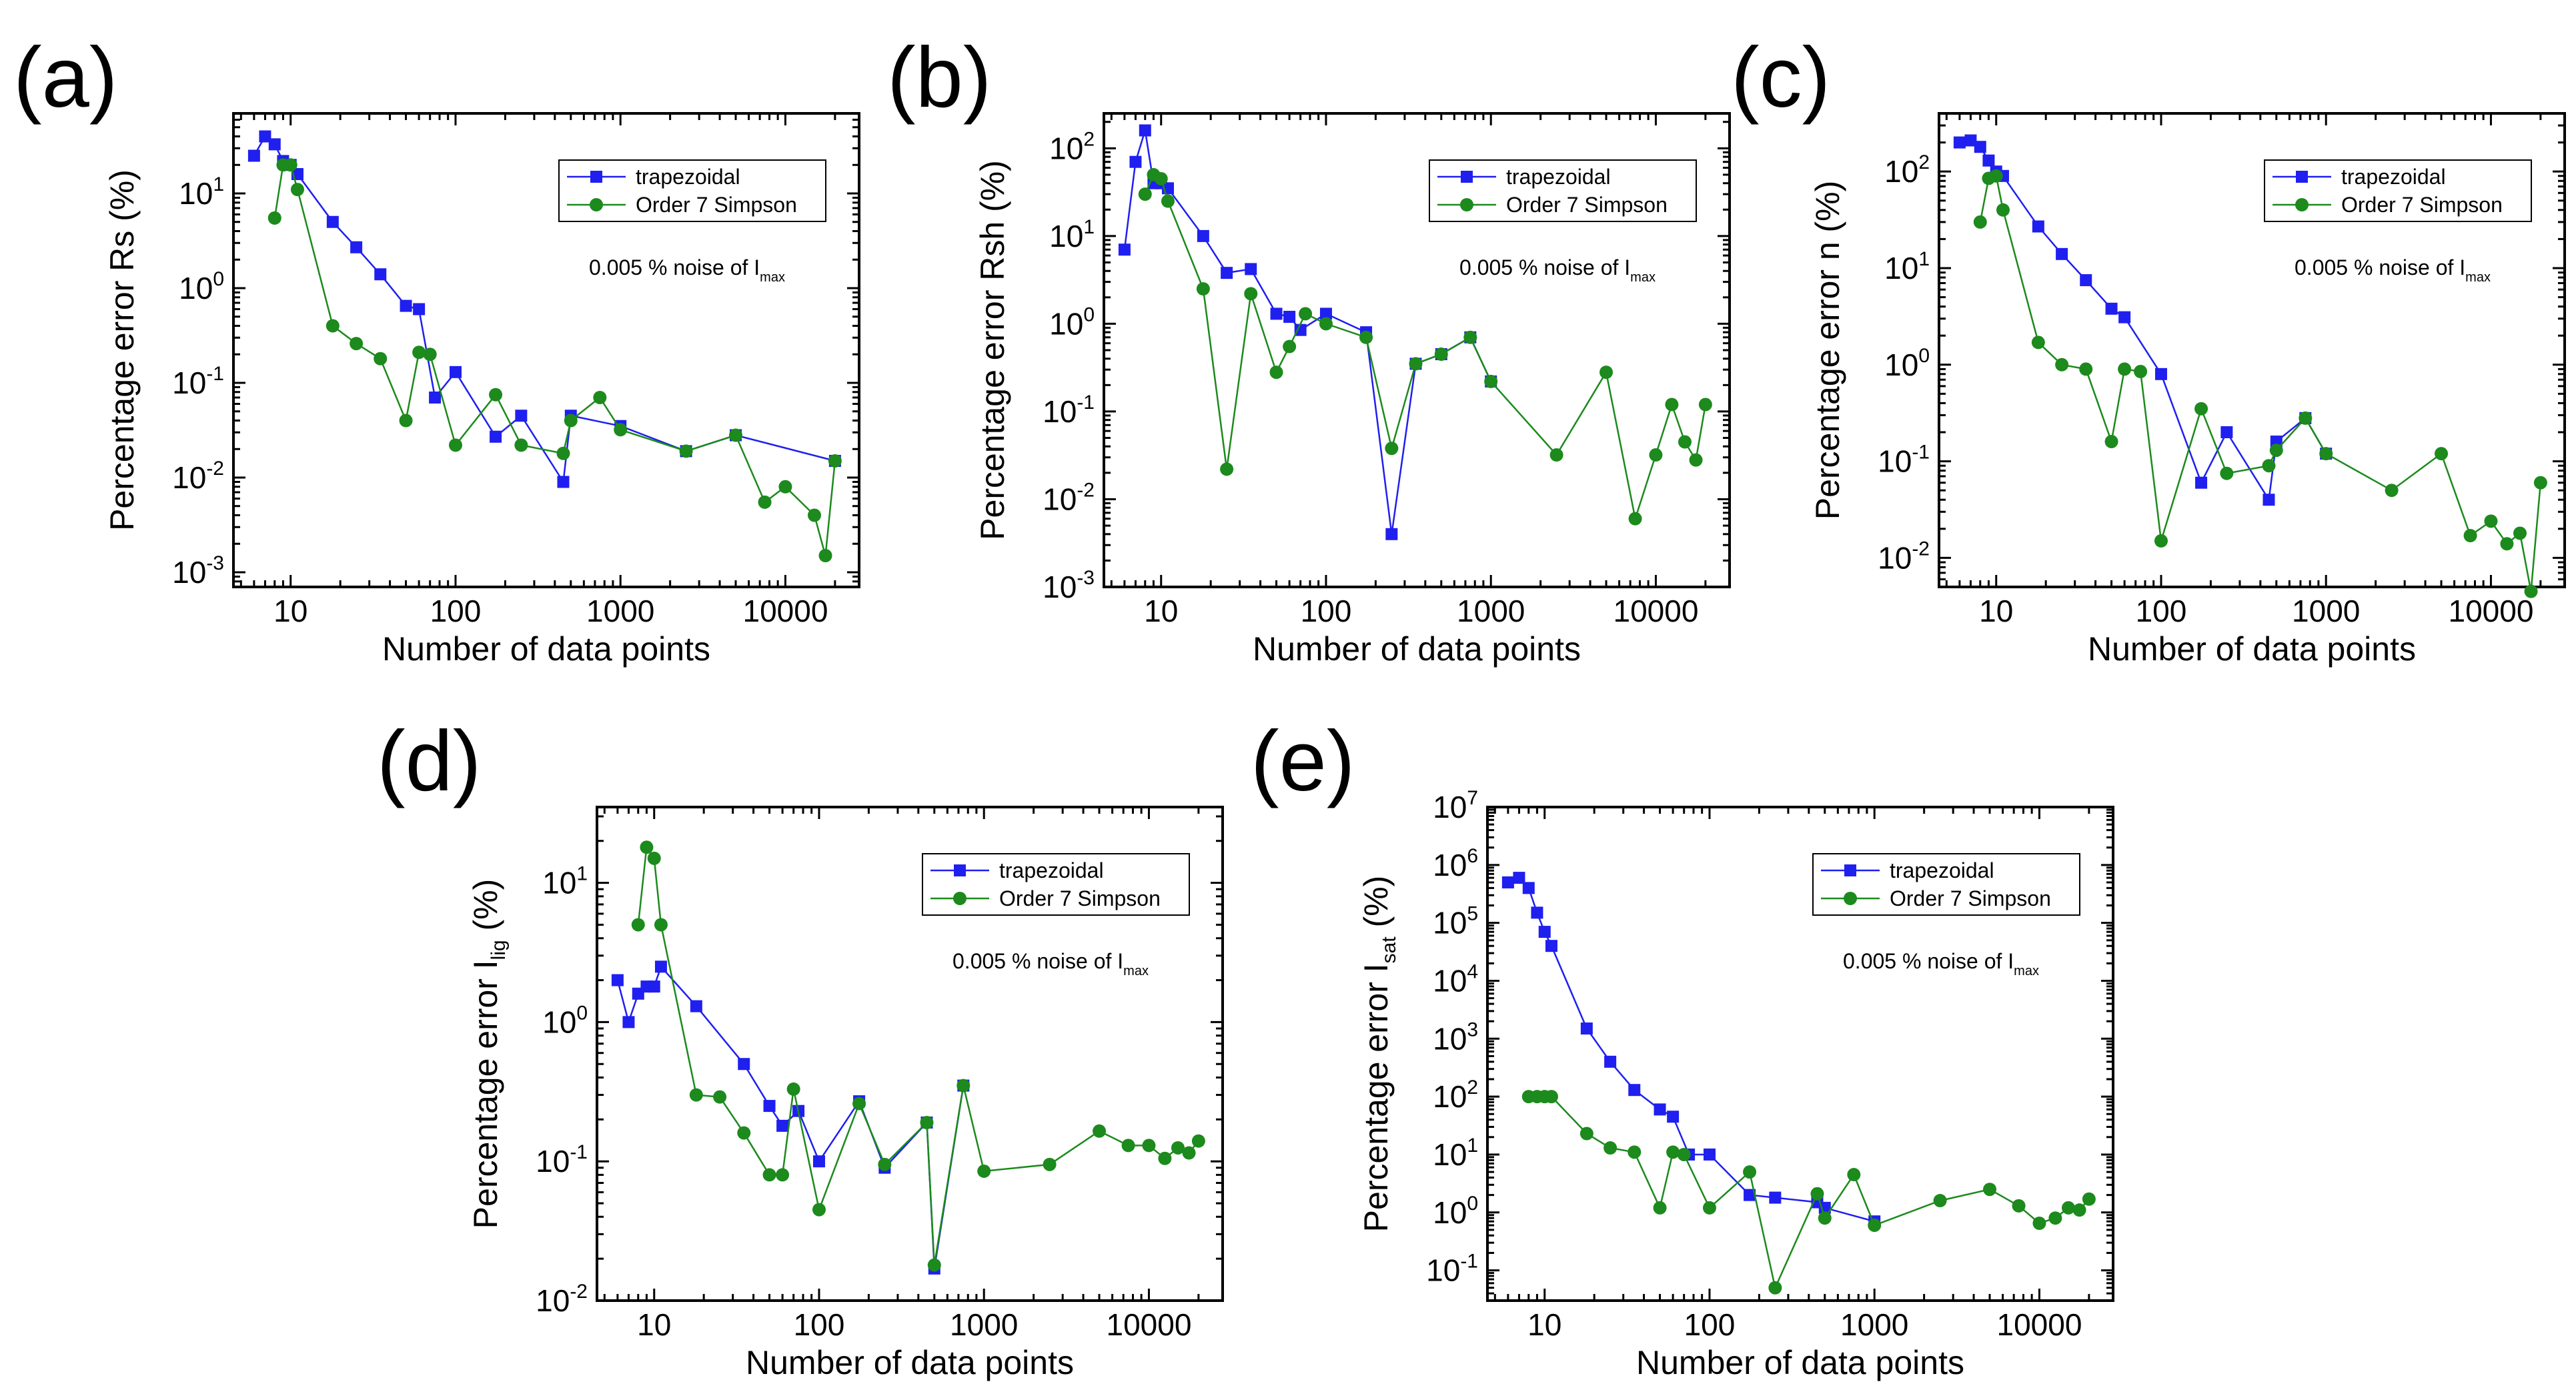 The height and width of the screenshot is (1400, 2576). I want to click on plot-frame, so click(1800, 1054).